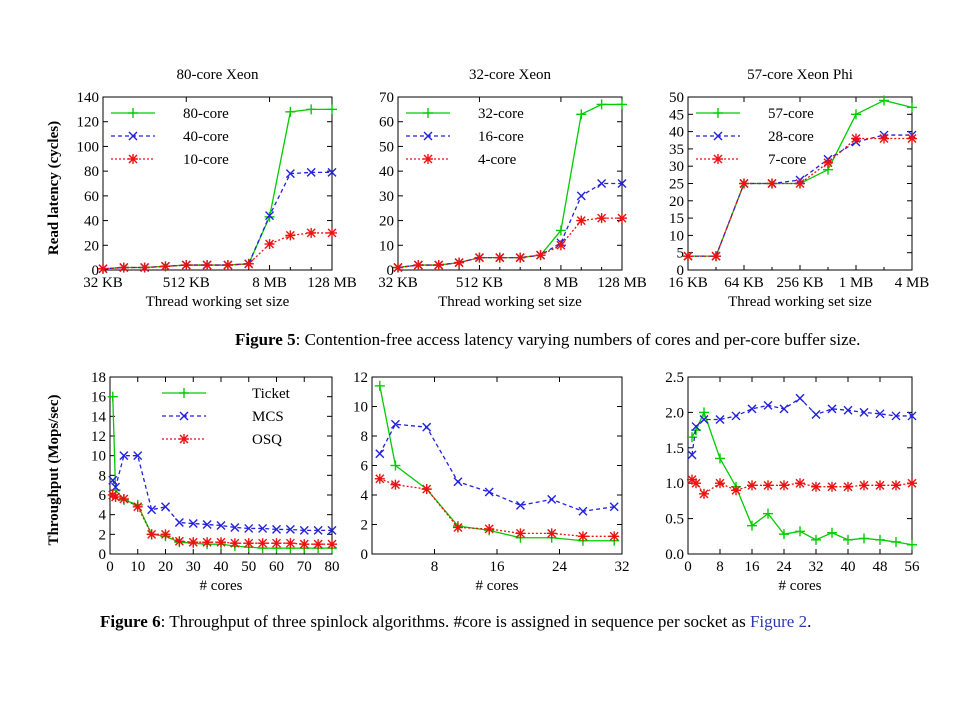 Image resolution: width=960 pixels, height=720 pixels. What do you see at coordinates (88, 147) in the screenshot?
I see `y-tick-label: 100` at bounding box center [88, 147].